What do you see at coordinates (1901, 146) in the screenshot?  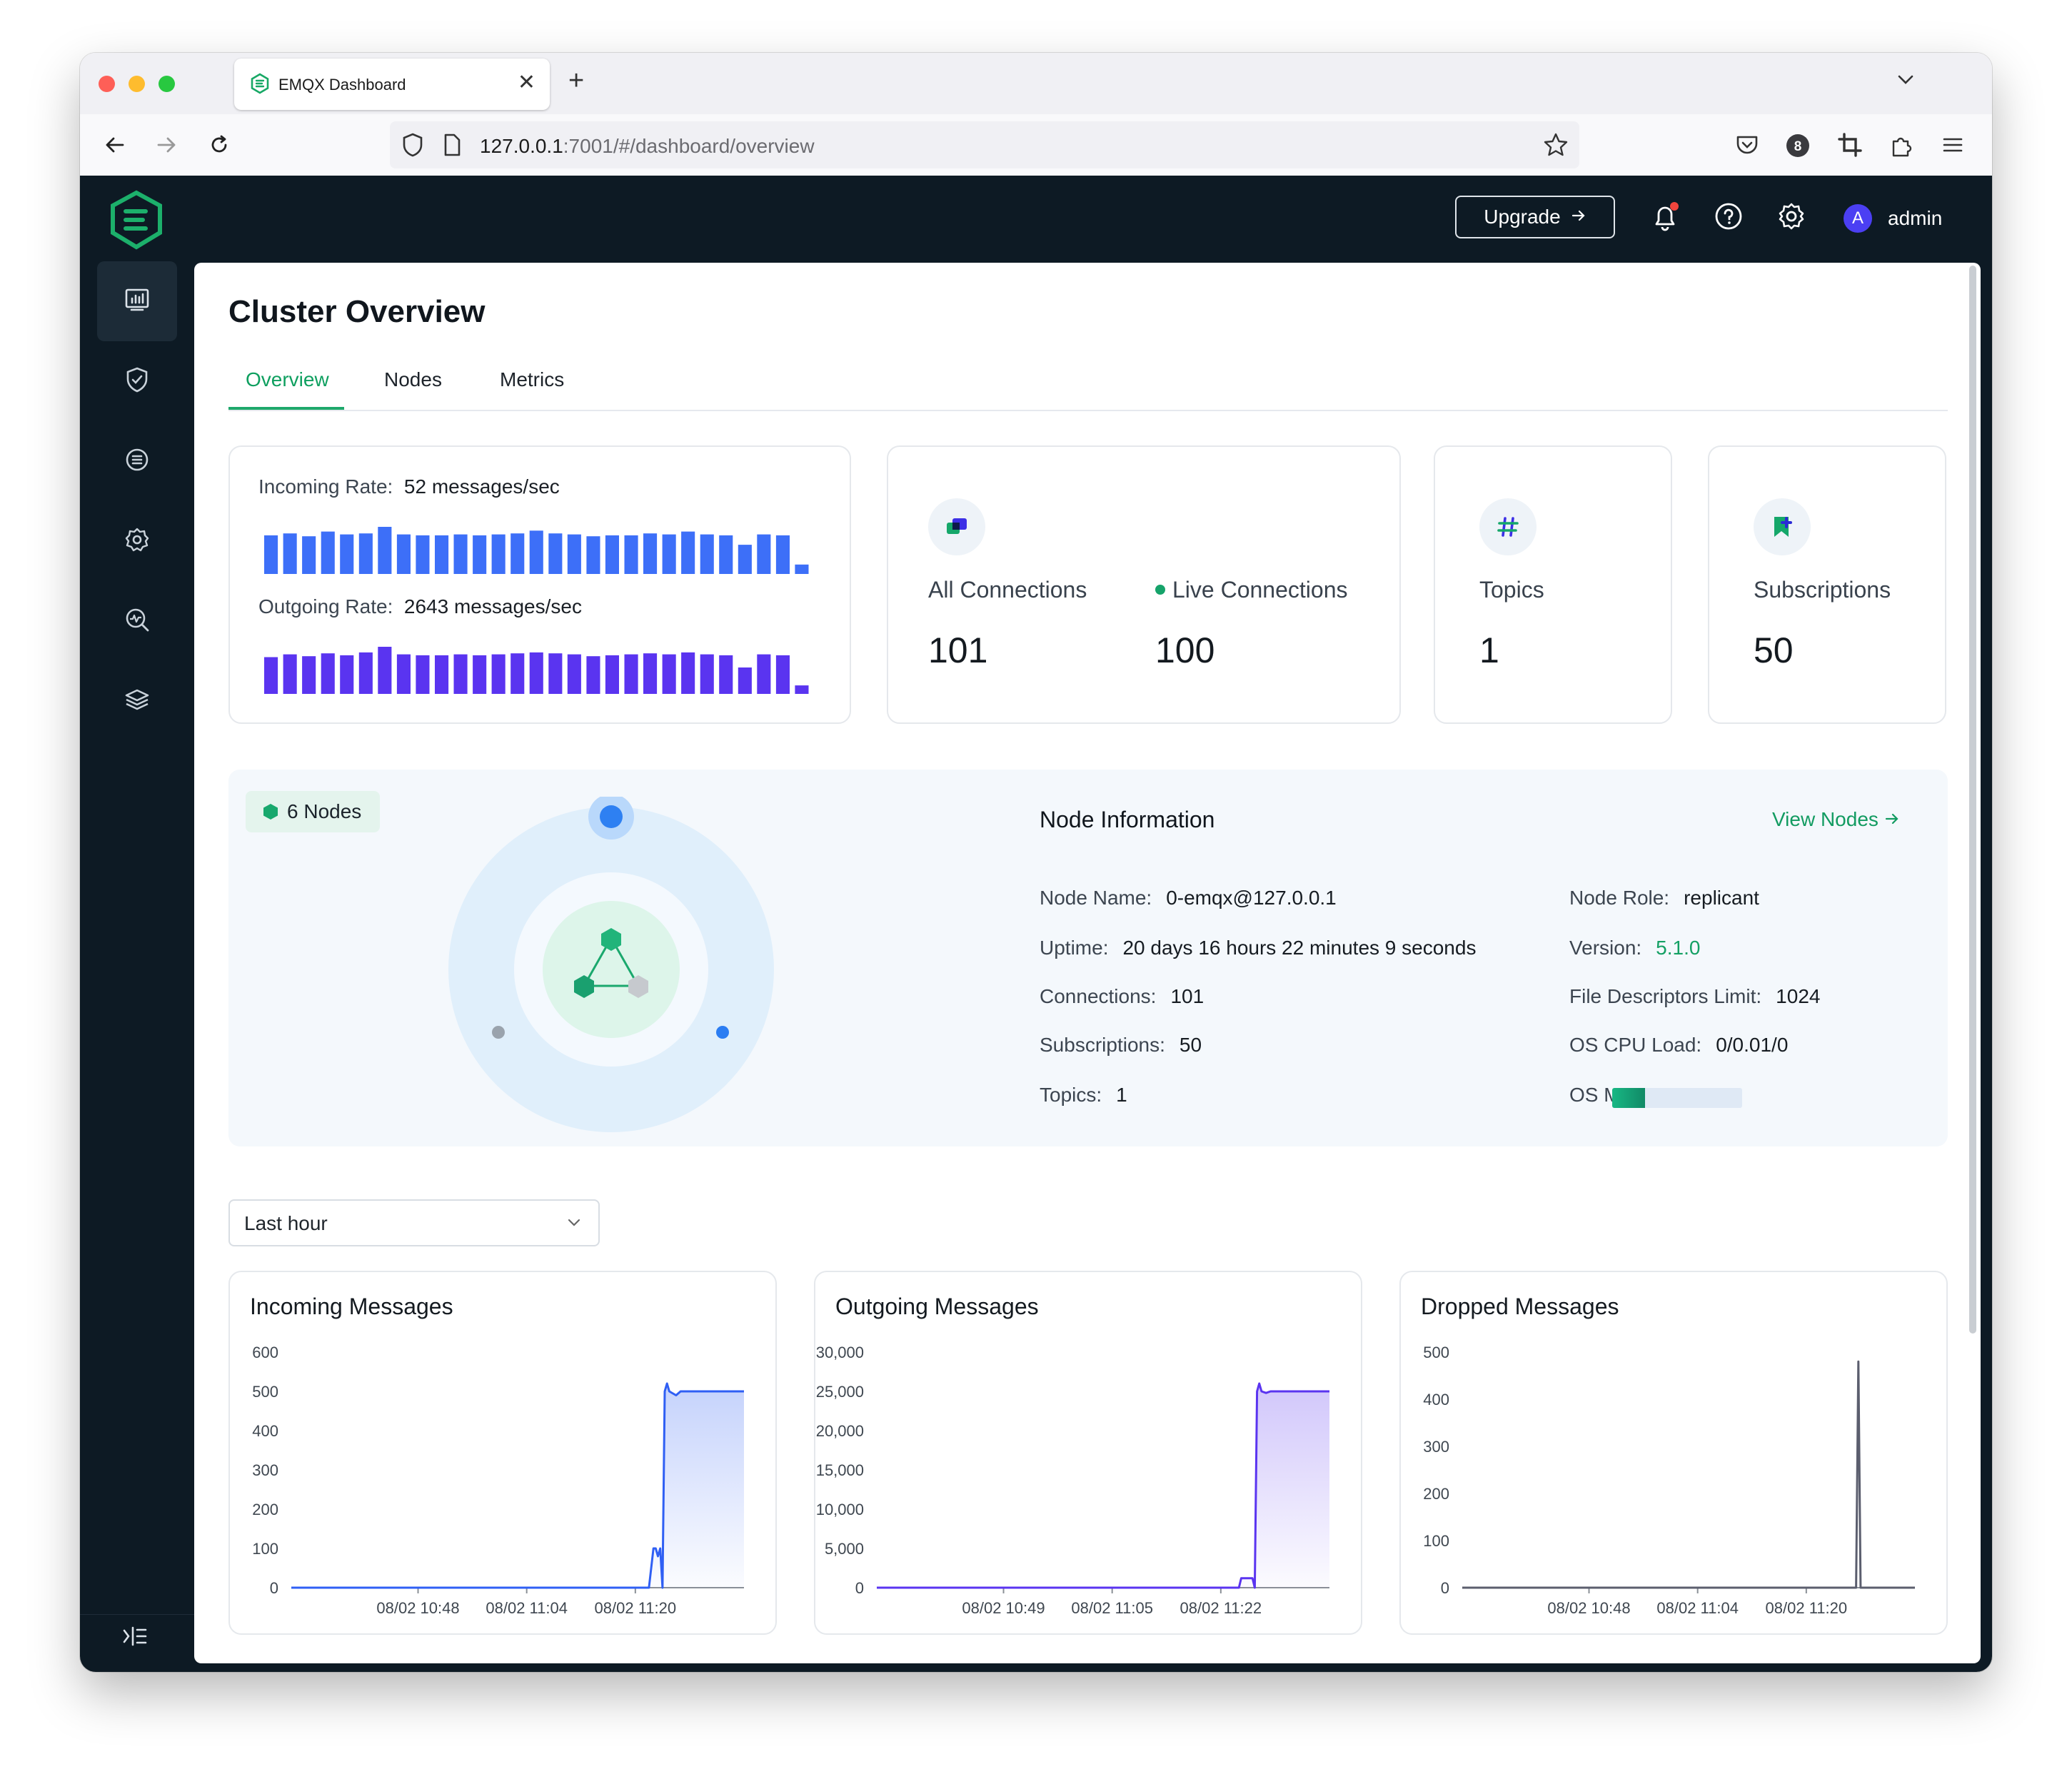 I see `extensions-puzzle-icon` at bounding box center [1901, 146].